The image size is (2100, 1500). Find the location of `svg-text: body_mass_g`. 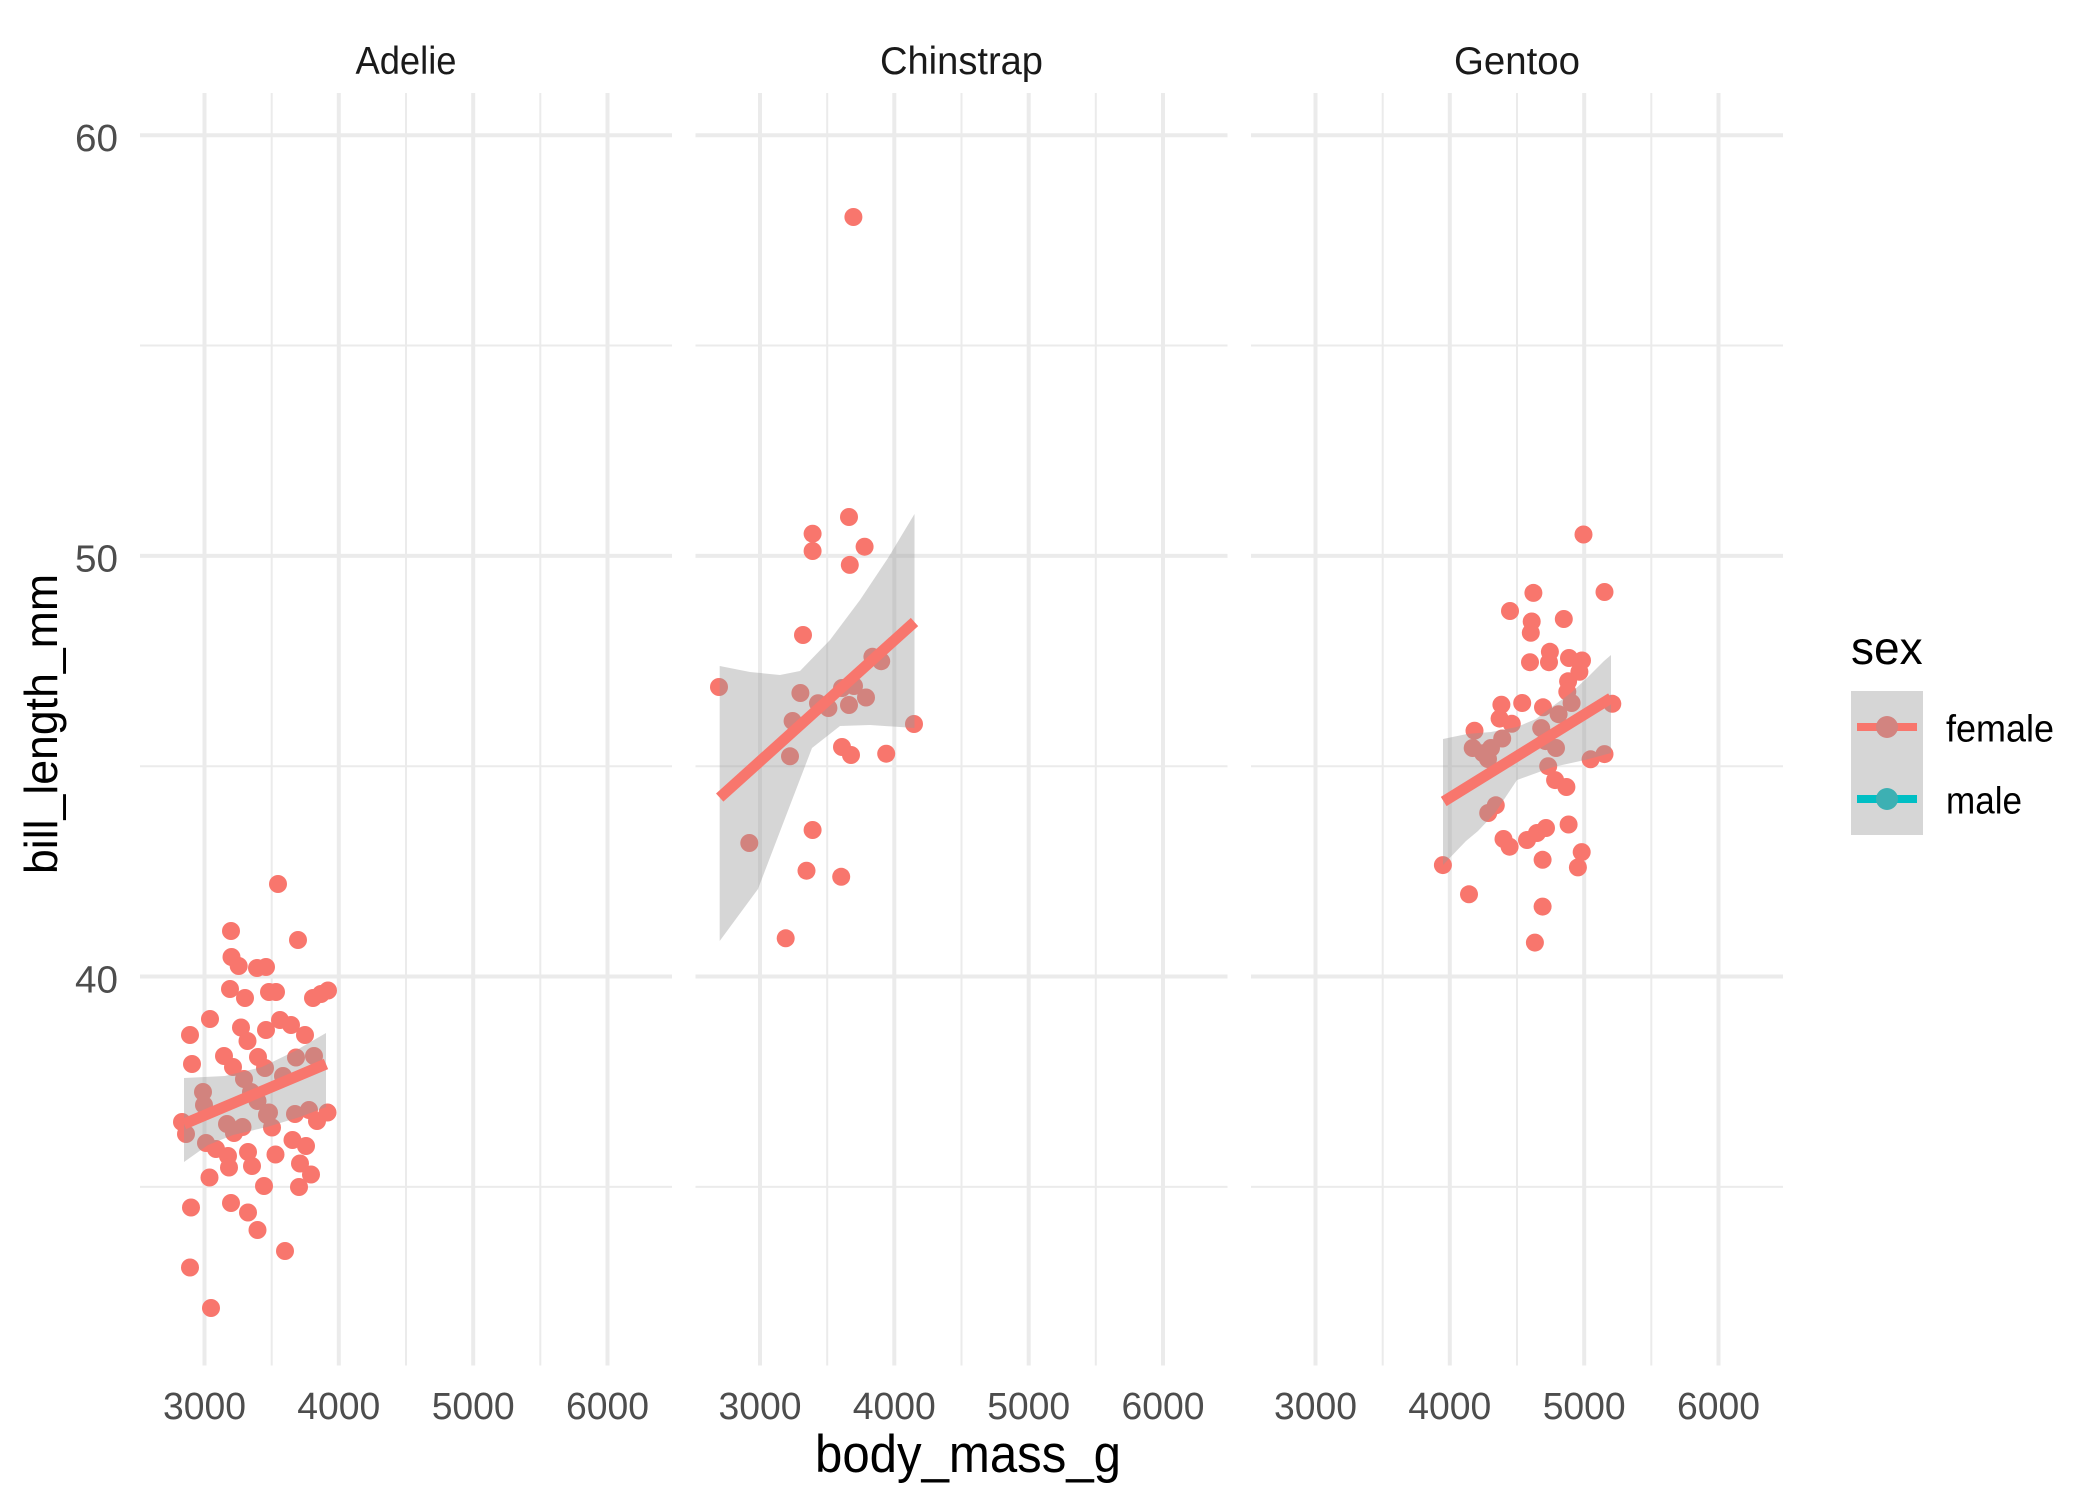

svg-text: body_mass_g is located at coordinates (968, 1454).